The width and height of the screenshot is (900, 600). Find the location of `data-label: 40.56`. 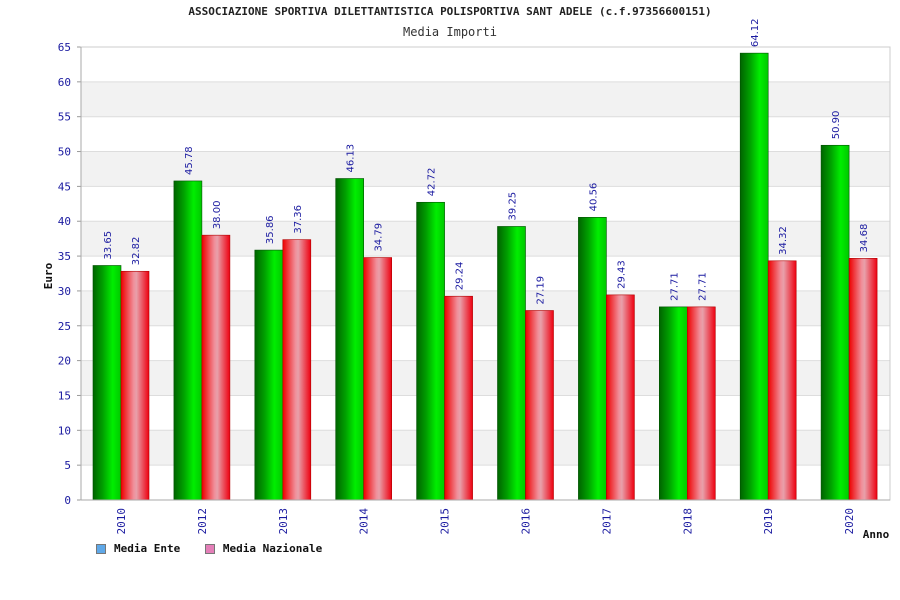

data-label: 40.56 is located at coordinates (593, 197).